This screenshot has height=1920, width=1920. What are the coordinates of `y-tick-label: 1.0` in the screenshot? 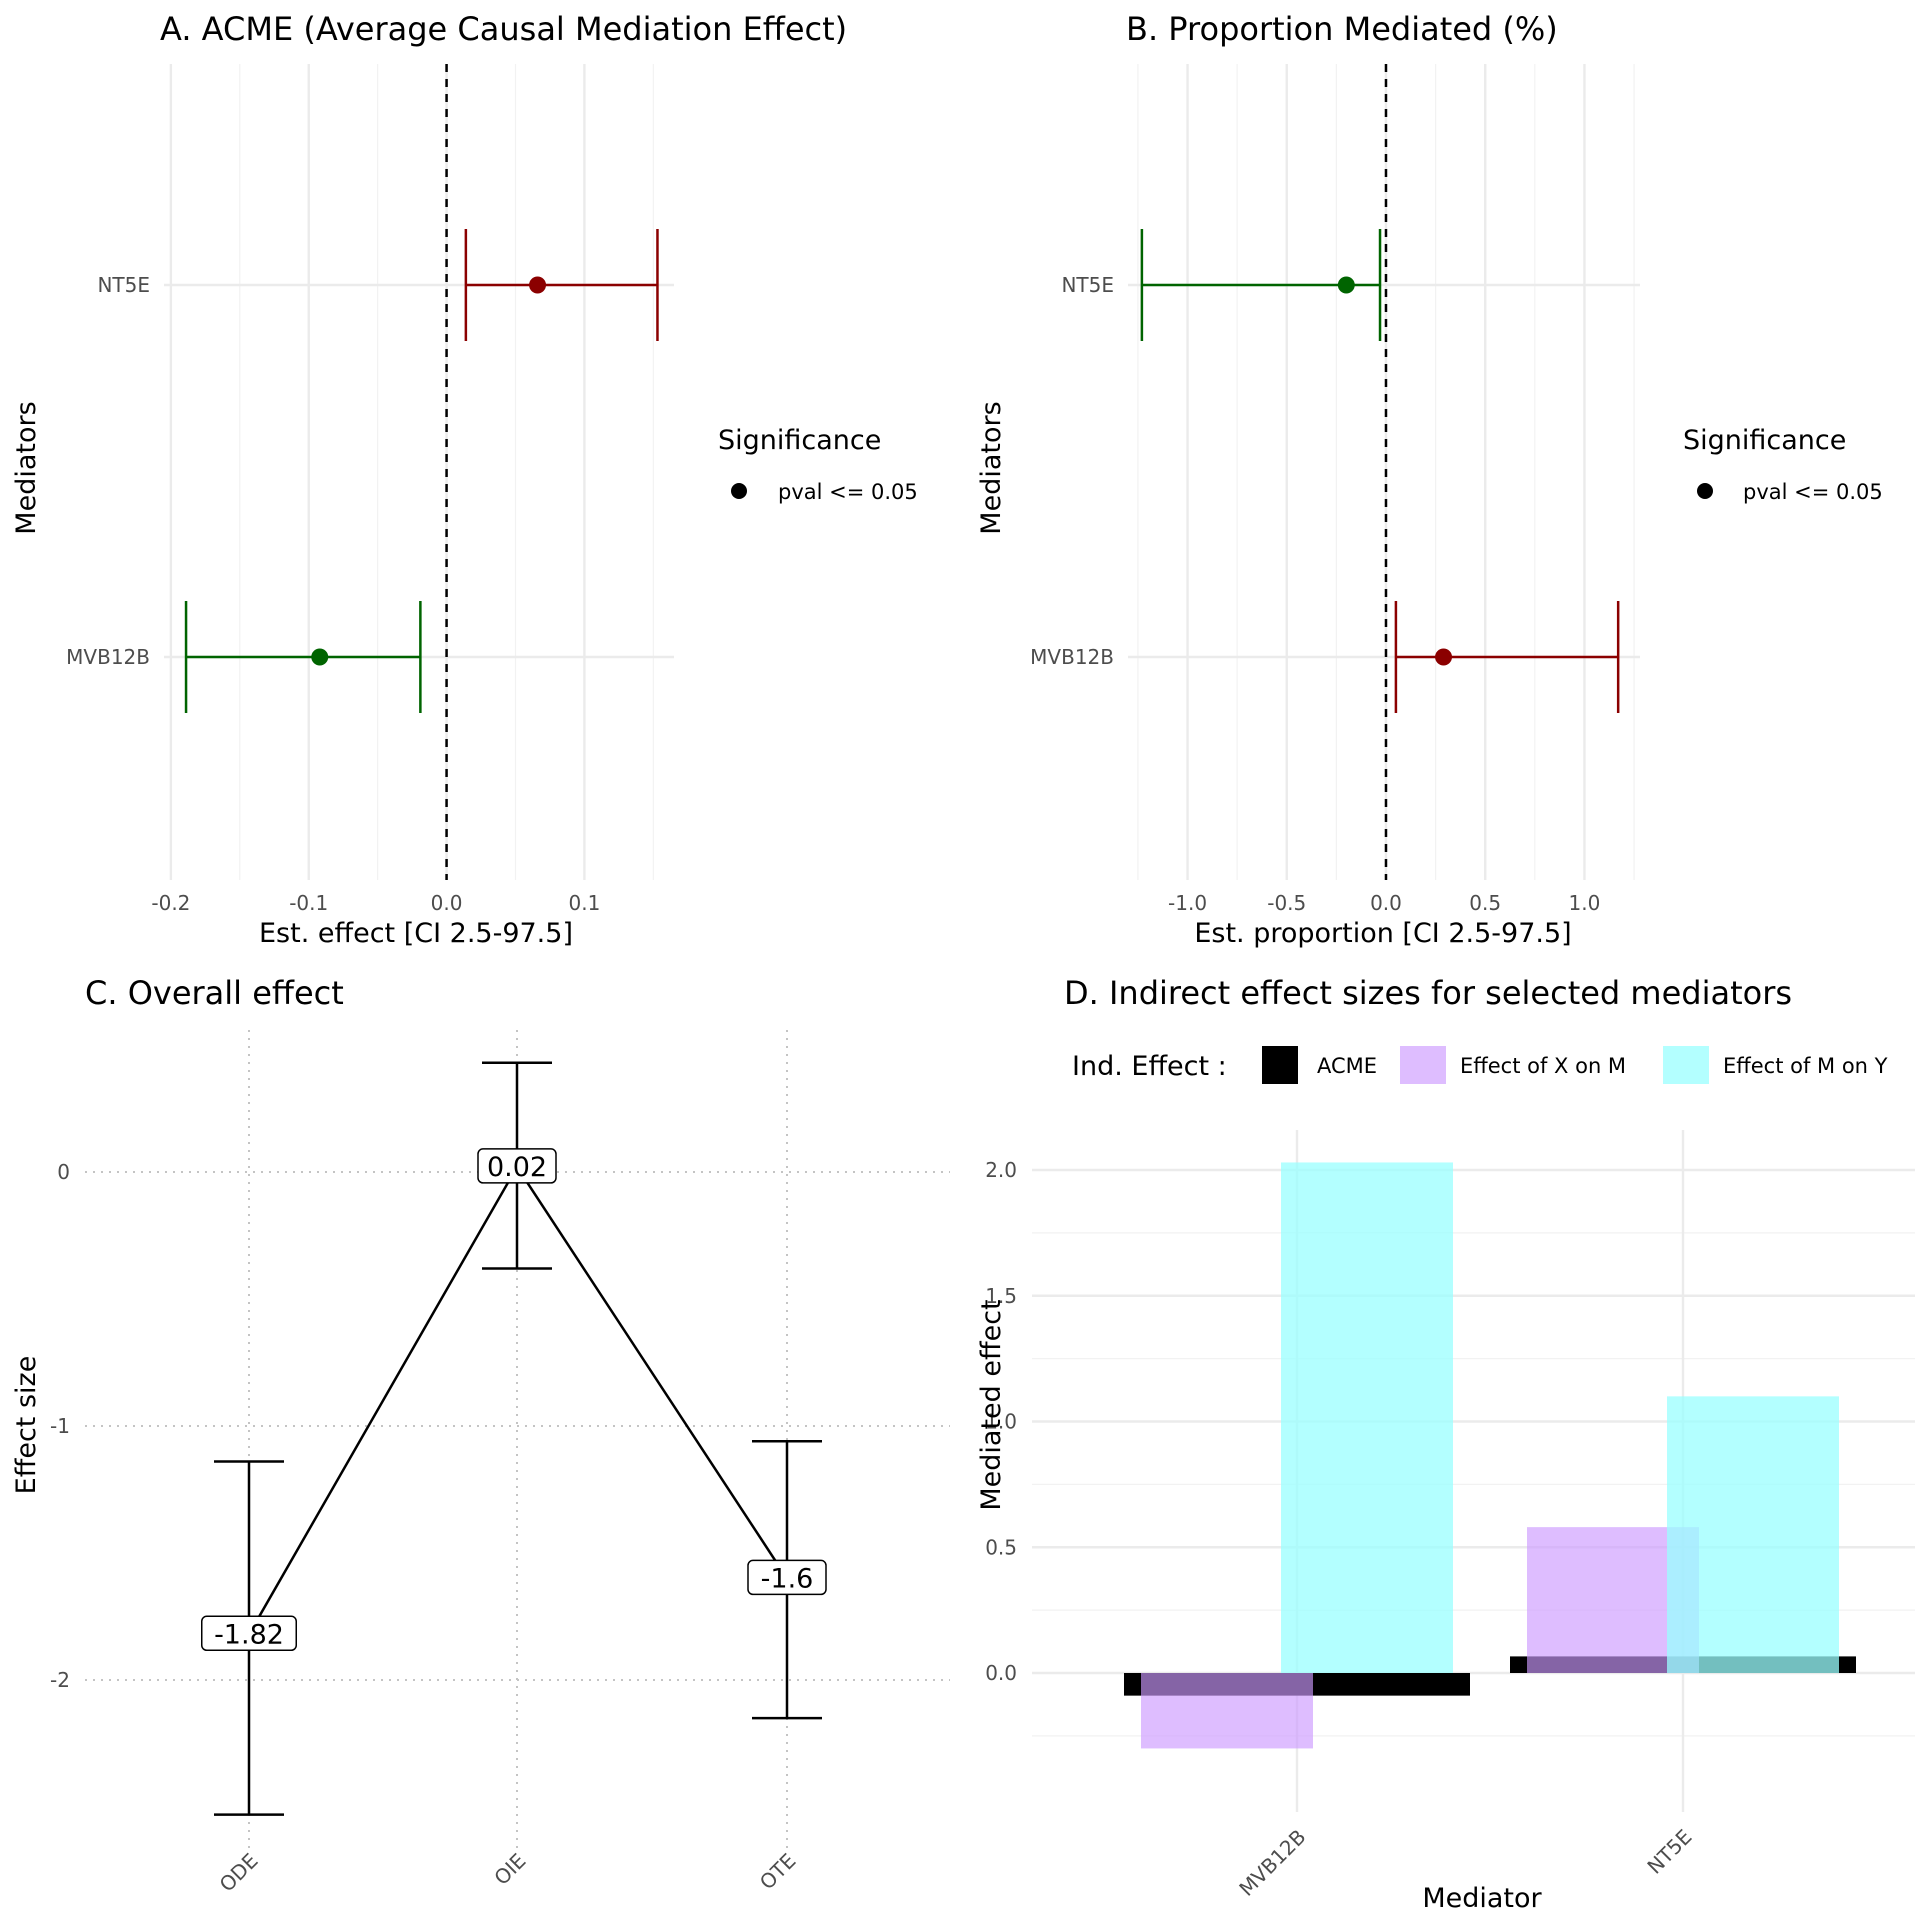 It's located at (1001, 1422).